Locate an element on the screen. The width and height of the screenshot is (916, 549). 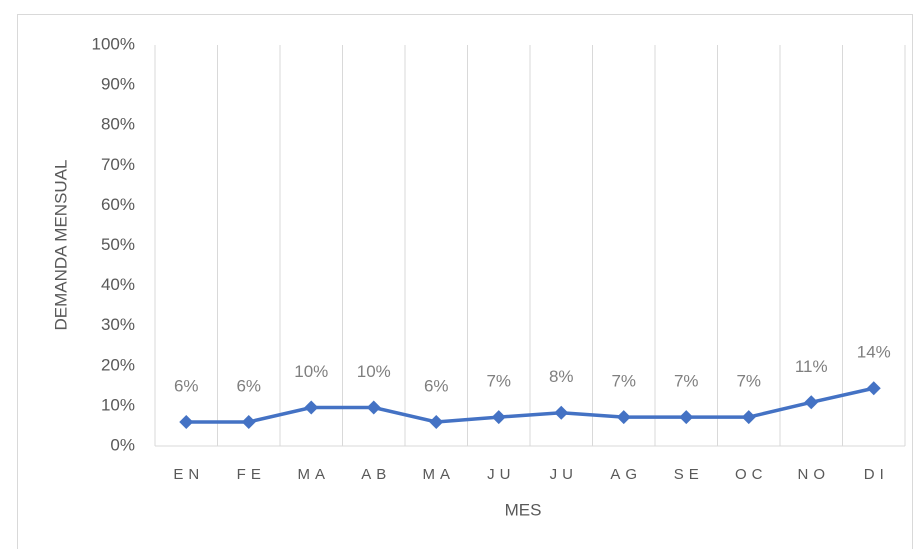
y-tick-label: 70% is located at coordinates (118, 164).